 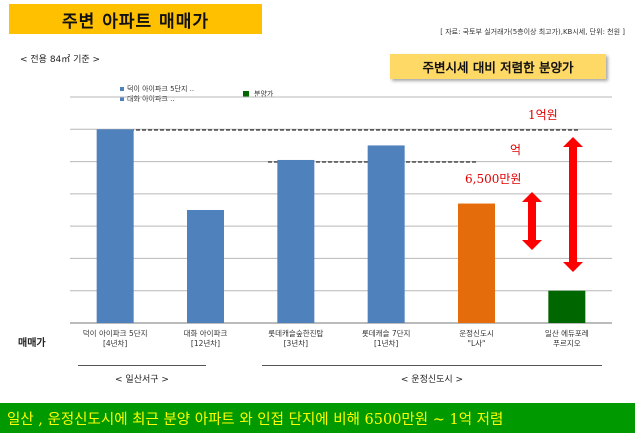 I want to click on x-tick-label-1: 대화 아이파크 [12년차], so click(x=206, y=339).